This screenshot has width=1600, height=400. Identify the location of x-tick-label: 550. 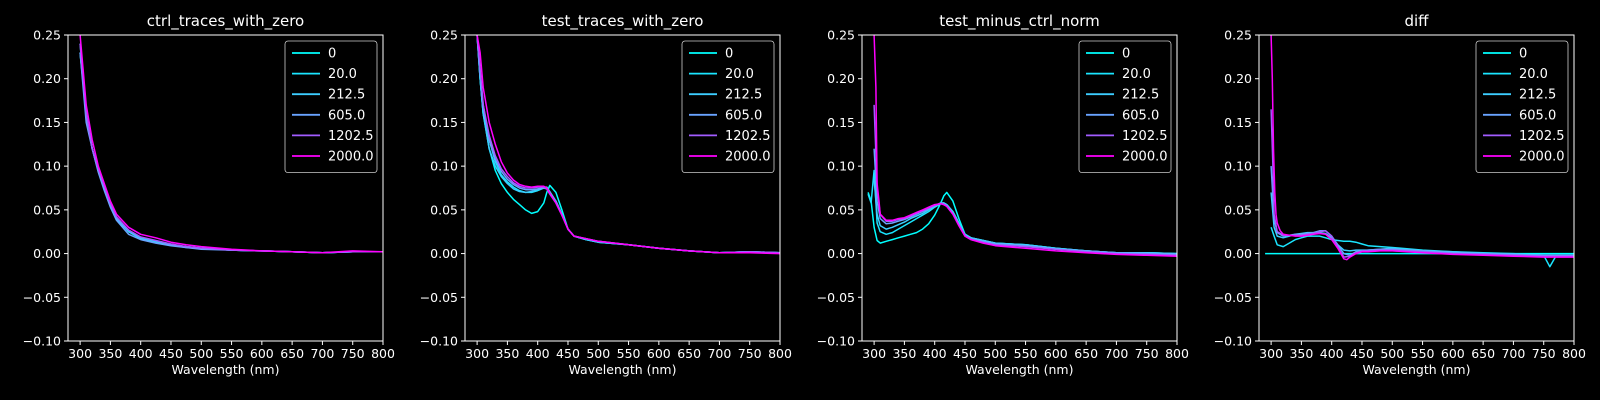
(629, 353).